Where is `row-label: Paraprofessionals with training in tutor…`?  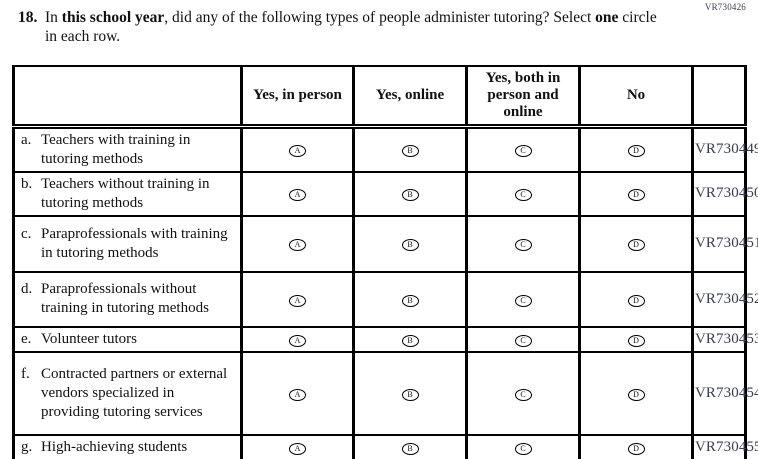 row-label: Paraprofessionals with training in tutor… is located at coordinates (134, 243).